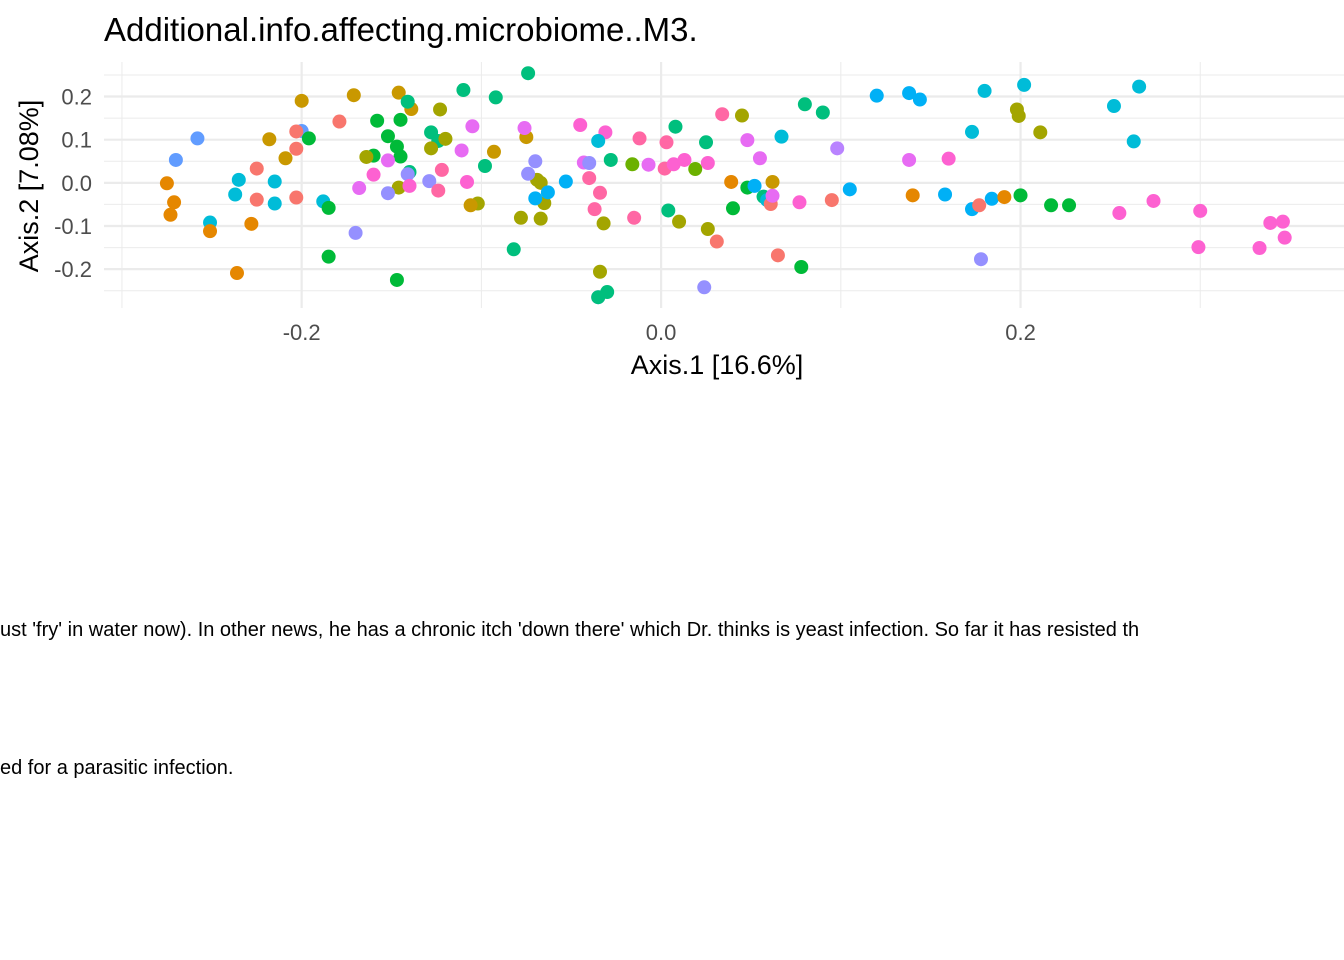 The image size is (1344, 960). Describe the element at coordinates (76, 183) in the screenshot. I see `y-tick-label: 0.0` at that location.